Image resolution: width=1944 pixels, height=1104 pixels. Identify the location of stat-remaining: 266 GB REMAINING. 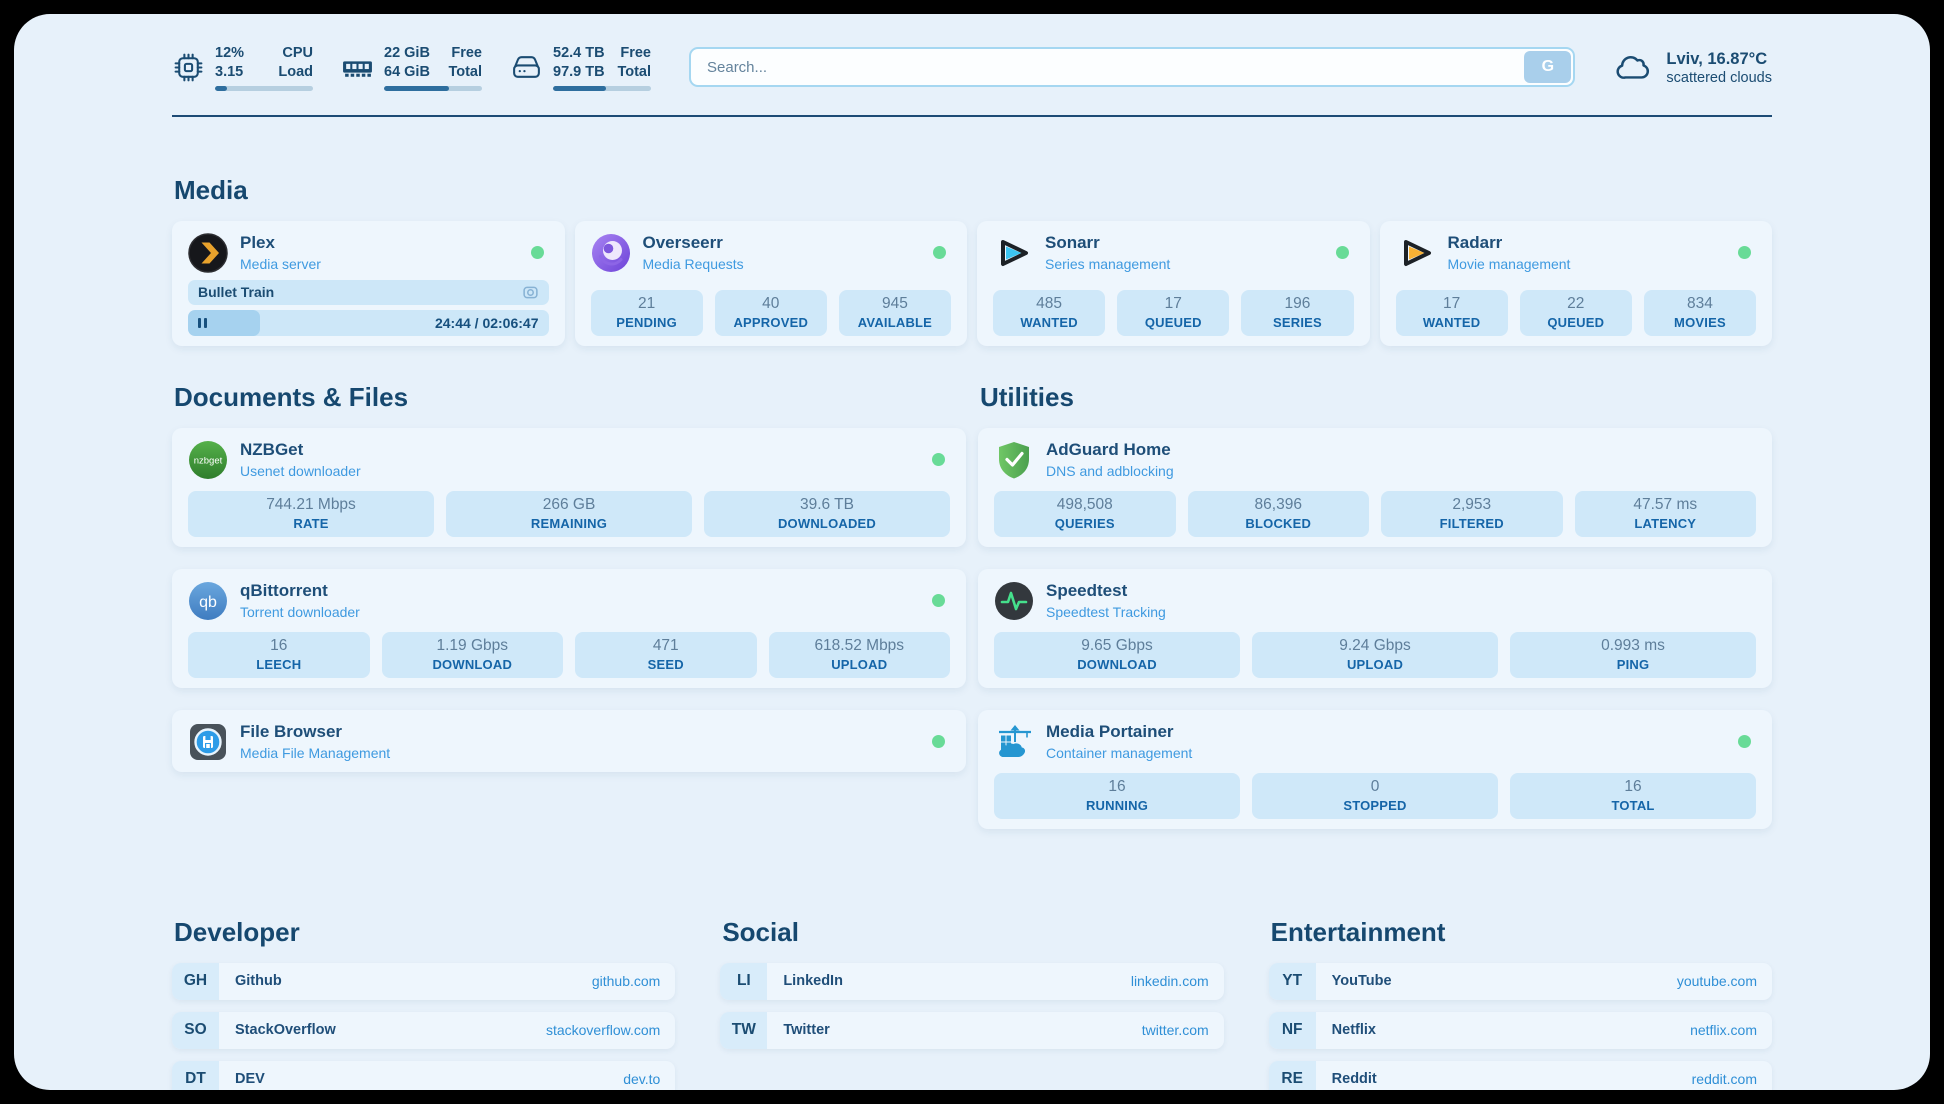
(569, 513).